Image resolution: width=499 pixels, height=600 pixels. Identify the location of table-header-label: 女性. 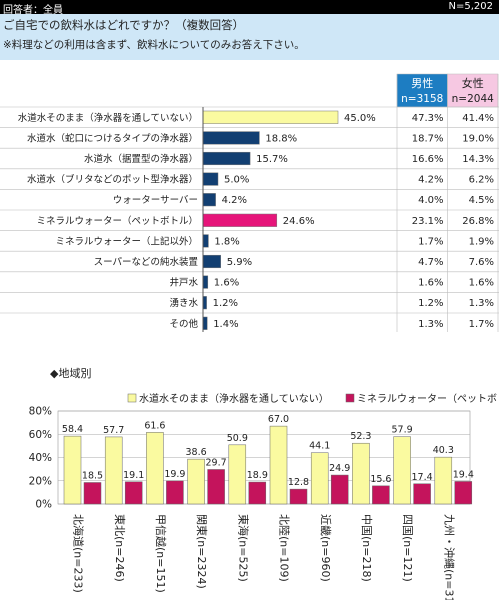
(473, 83).